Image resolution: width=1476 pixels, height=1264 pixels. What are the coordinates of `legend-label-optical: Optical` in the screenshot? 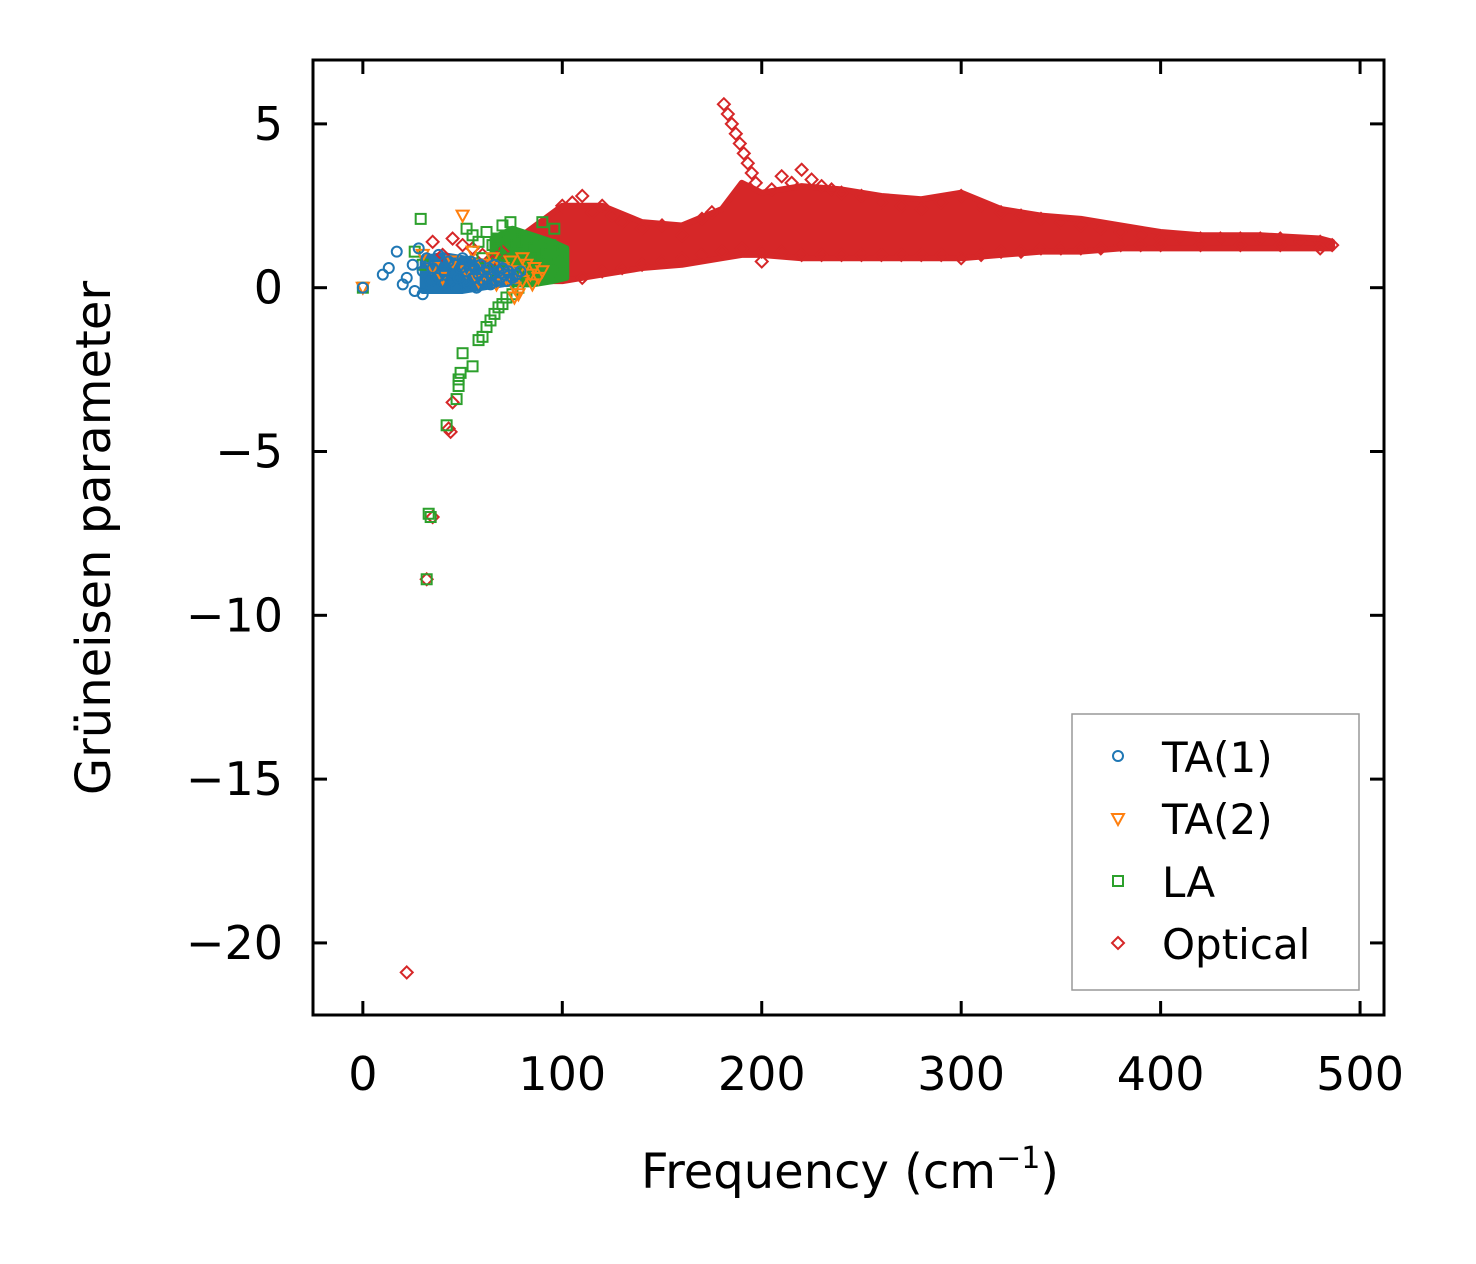 It's located at (1236, 944).